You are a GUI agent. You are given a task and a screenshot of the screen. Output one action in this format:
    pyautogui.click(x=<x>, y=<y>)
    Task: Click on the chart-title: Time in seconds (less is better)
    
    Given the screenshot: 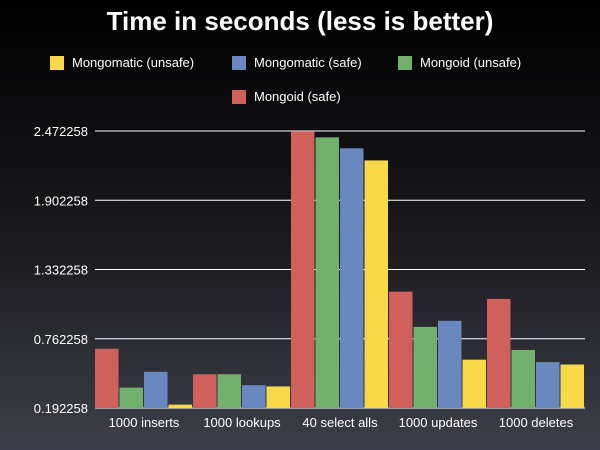 What is the action you would take?
    pyautogui.click(x=300, y=21)
    